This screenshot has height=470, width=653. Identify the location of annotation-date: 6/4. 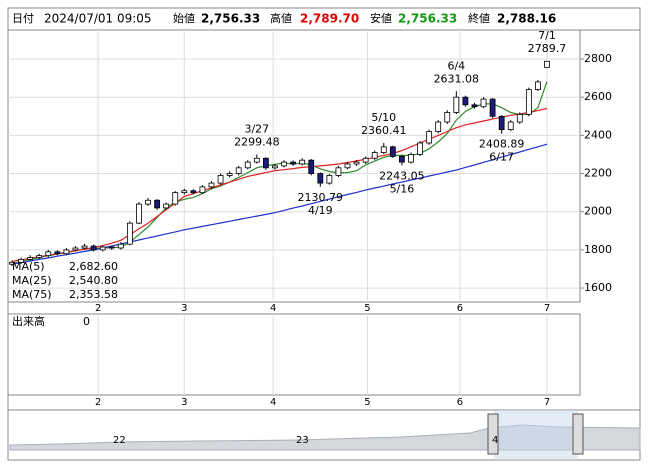
(456, 65).